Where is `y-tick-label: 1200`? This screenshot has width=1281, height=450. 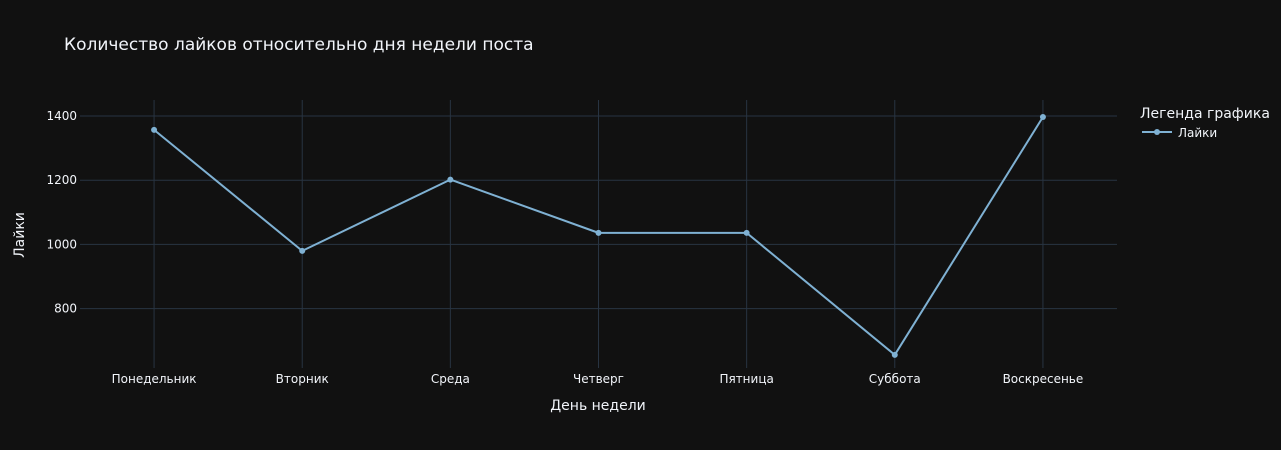
y-tick-label: 1200 is located at coordinates (61, 180).